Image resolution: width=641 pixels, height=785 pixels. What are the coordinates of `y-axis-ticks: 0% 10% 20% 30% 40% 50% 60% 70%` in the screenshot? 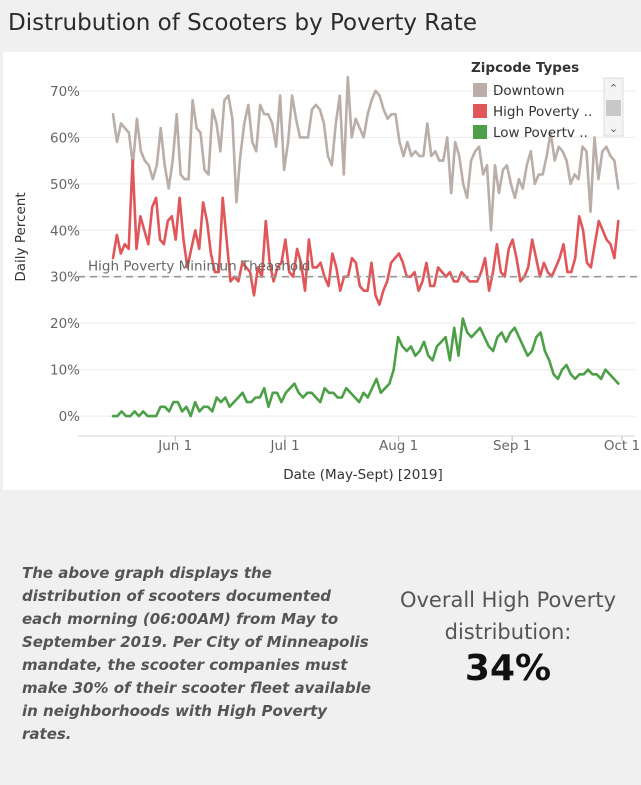 It's located at (65, 254).